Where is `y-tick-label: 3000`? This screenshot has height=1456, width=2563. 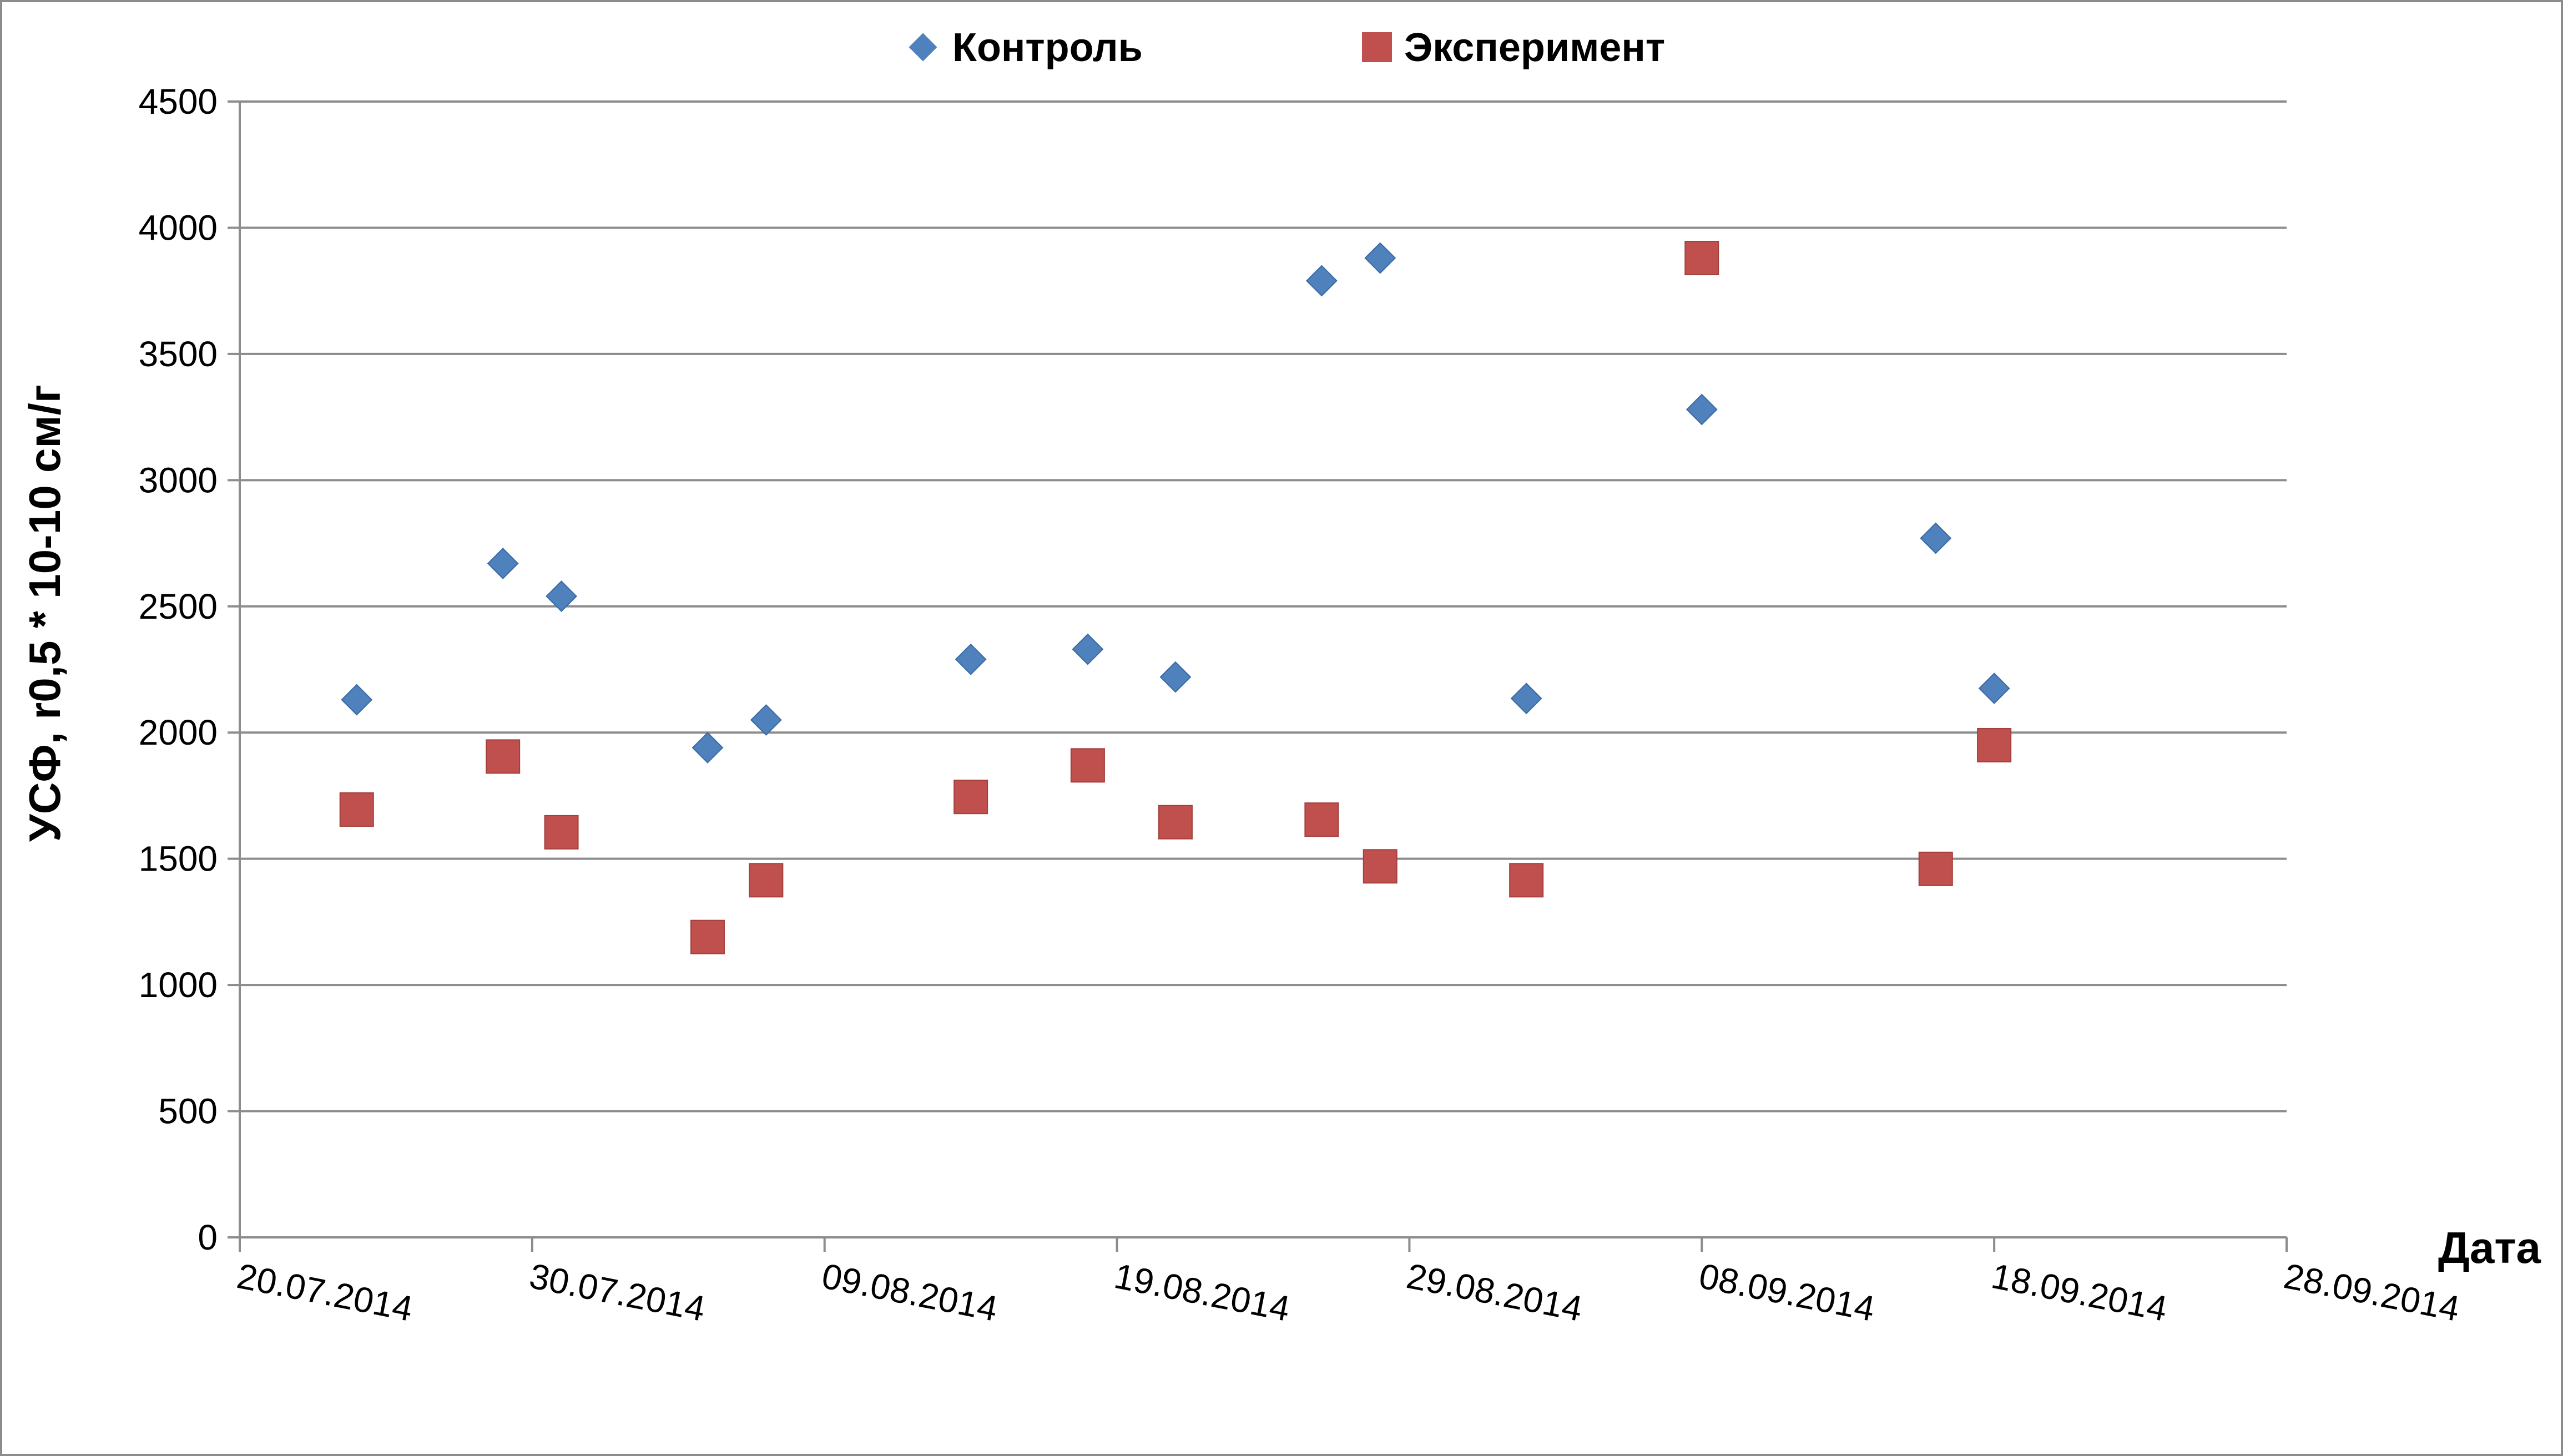 y-tick-label: 3000 is located at coordinates (178, 480).